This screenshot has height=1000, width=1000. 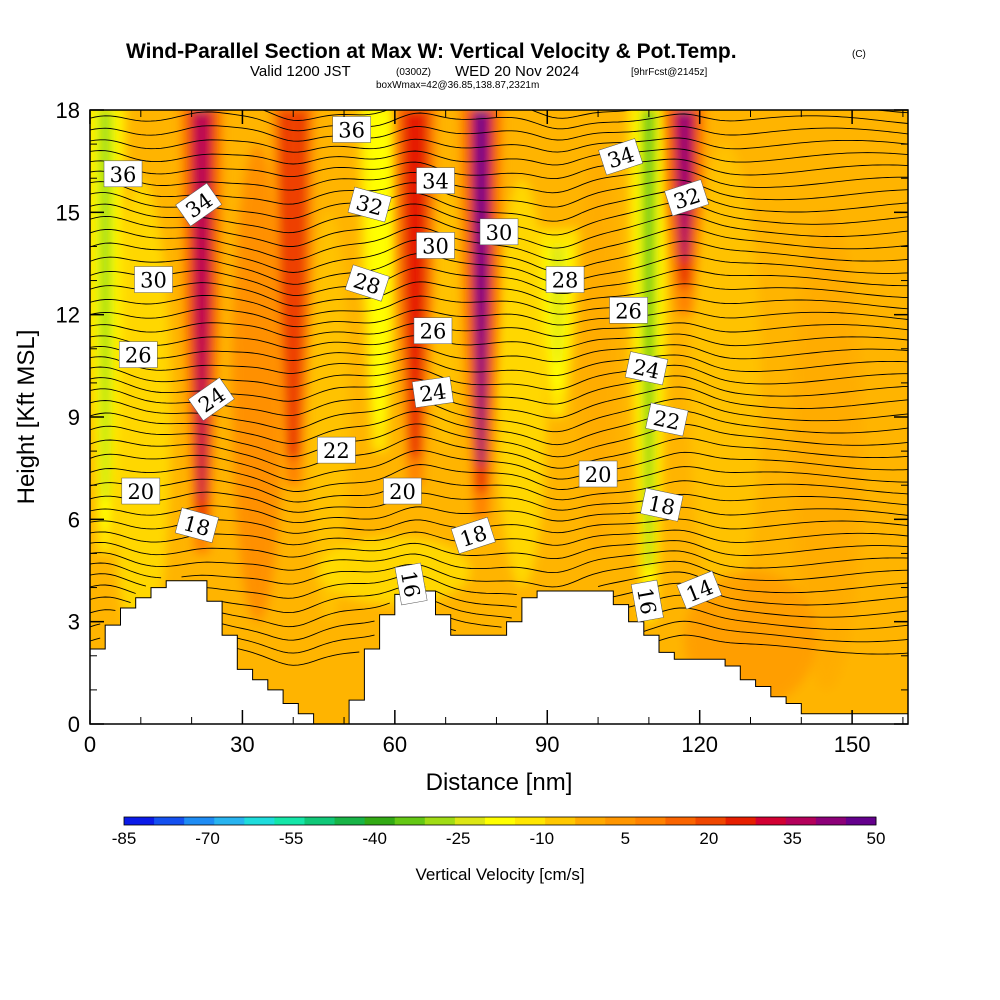 I want to click on contour-label-text: 24, so click(x=433, y=392).